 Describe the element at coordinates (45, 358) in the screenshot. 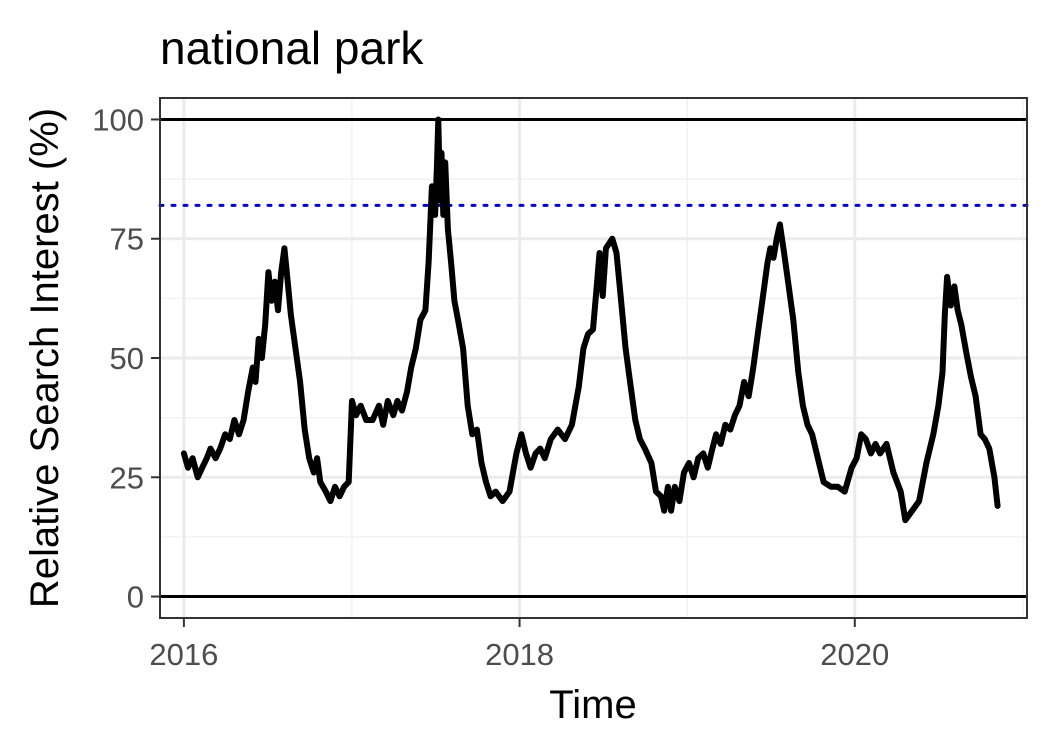

I see `y-axis-title: Relative Search Interest (%)` at that location.